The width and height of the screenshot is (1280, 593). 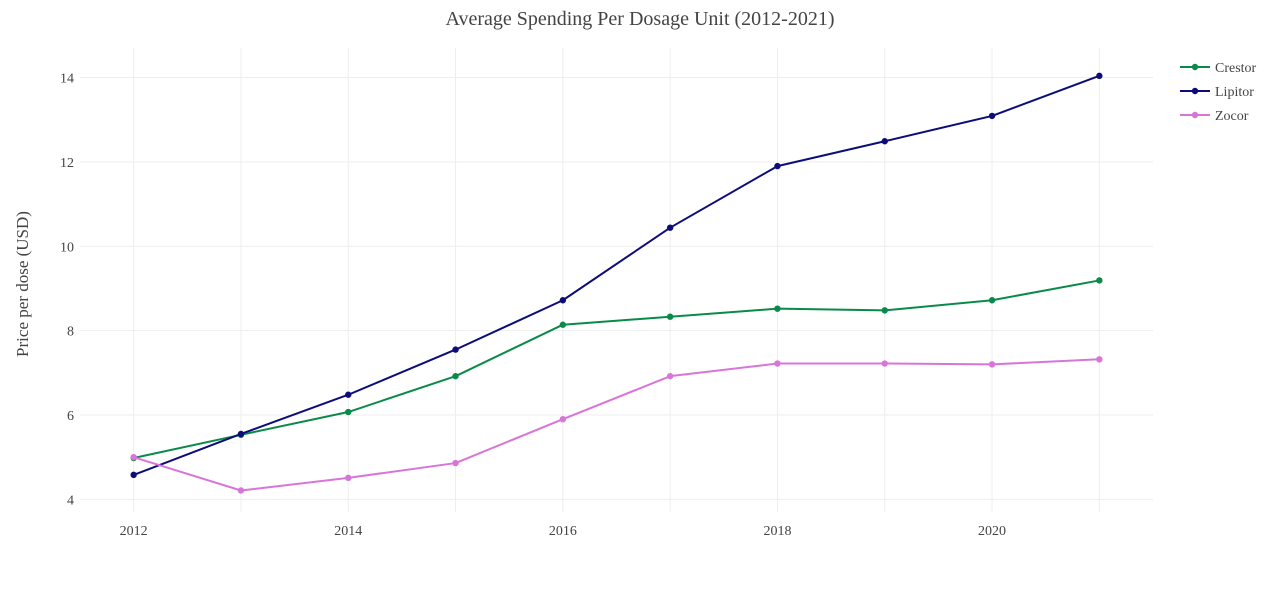 I want to click on legend-item-crestor: Crestor, so click(x=1218, y=68).